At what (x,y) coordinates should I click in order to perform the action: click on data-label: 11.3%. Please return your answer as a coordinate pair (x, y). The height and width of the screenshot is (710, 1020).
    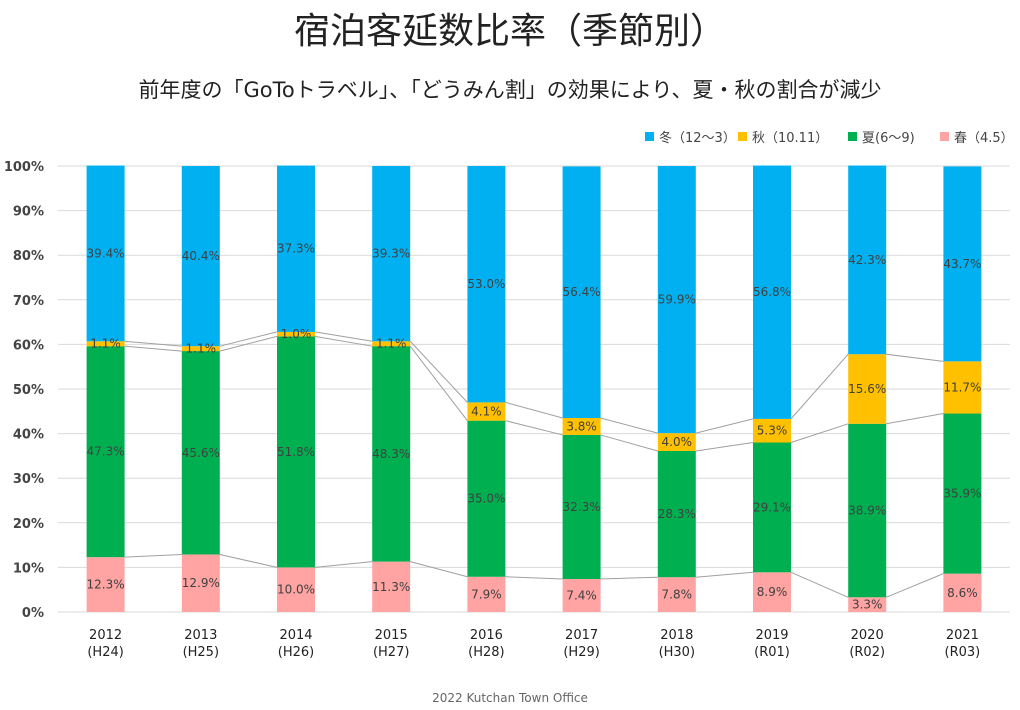
    Looking at the image, I should click on (391, 587).